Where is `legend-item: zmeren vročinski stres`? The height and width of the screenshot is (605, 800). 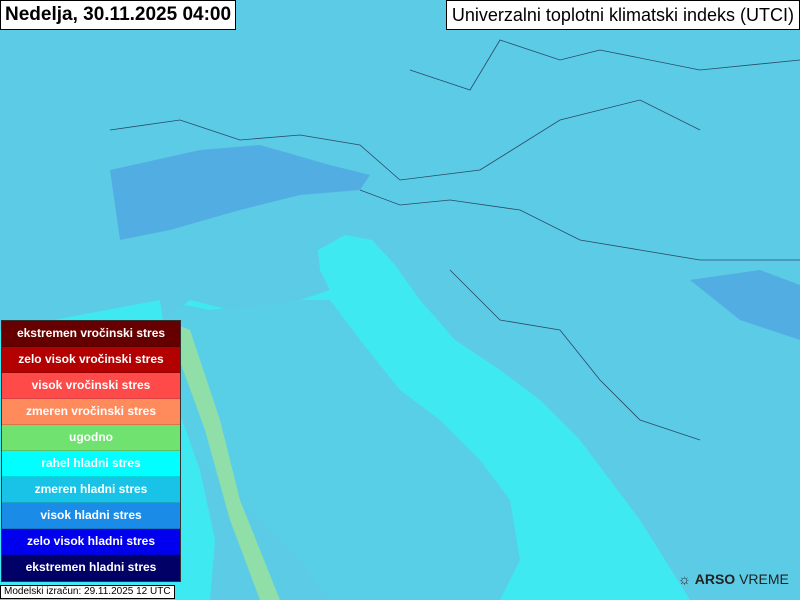
legend-item: zmeren vročinski stres is located at coordinates (91, 412).